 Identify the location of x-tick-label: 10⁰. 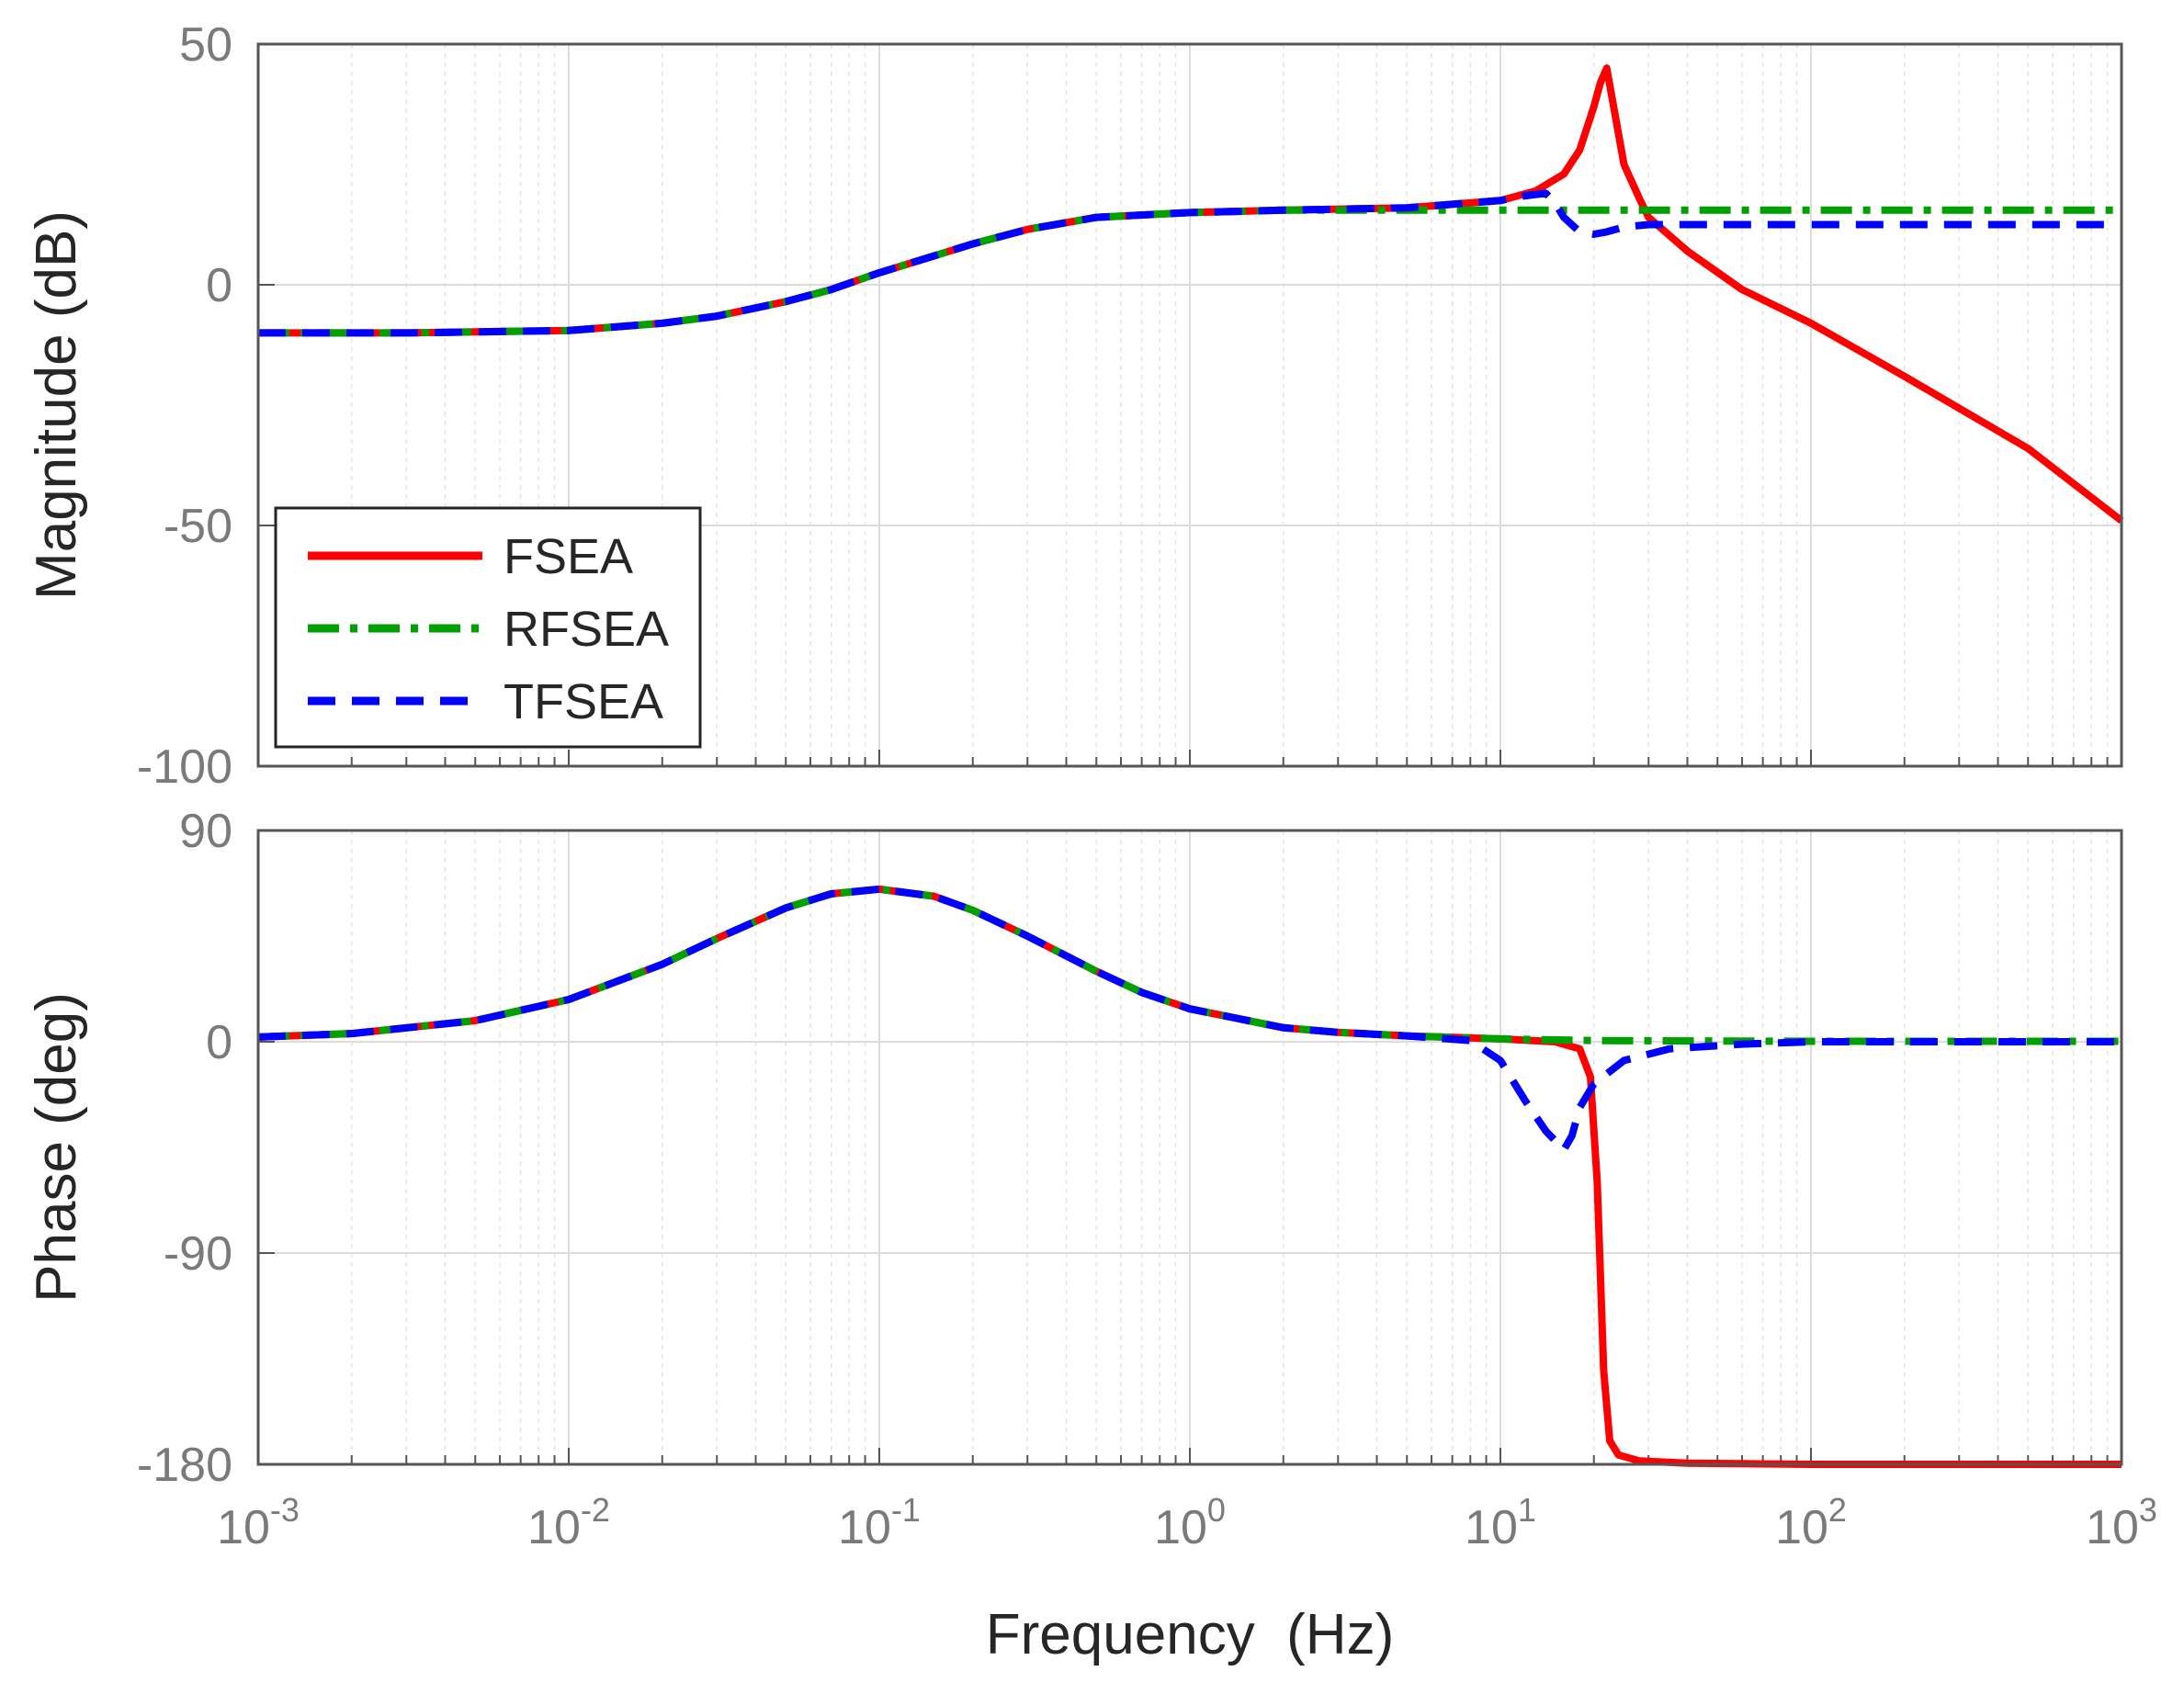
(1190, 1522).